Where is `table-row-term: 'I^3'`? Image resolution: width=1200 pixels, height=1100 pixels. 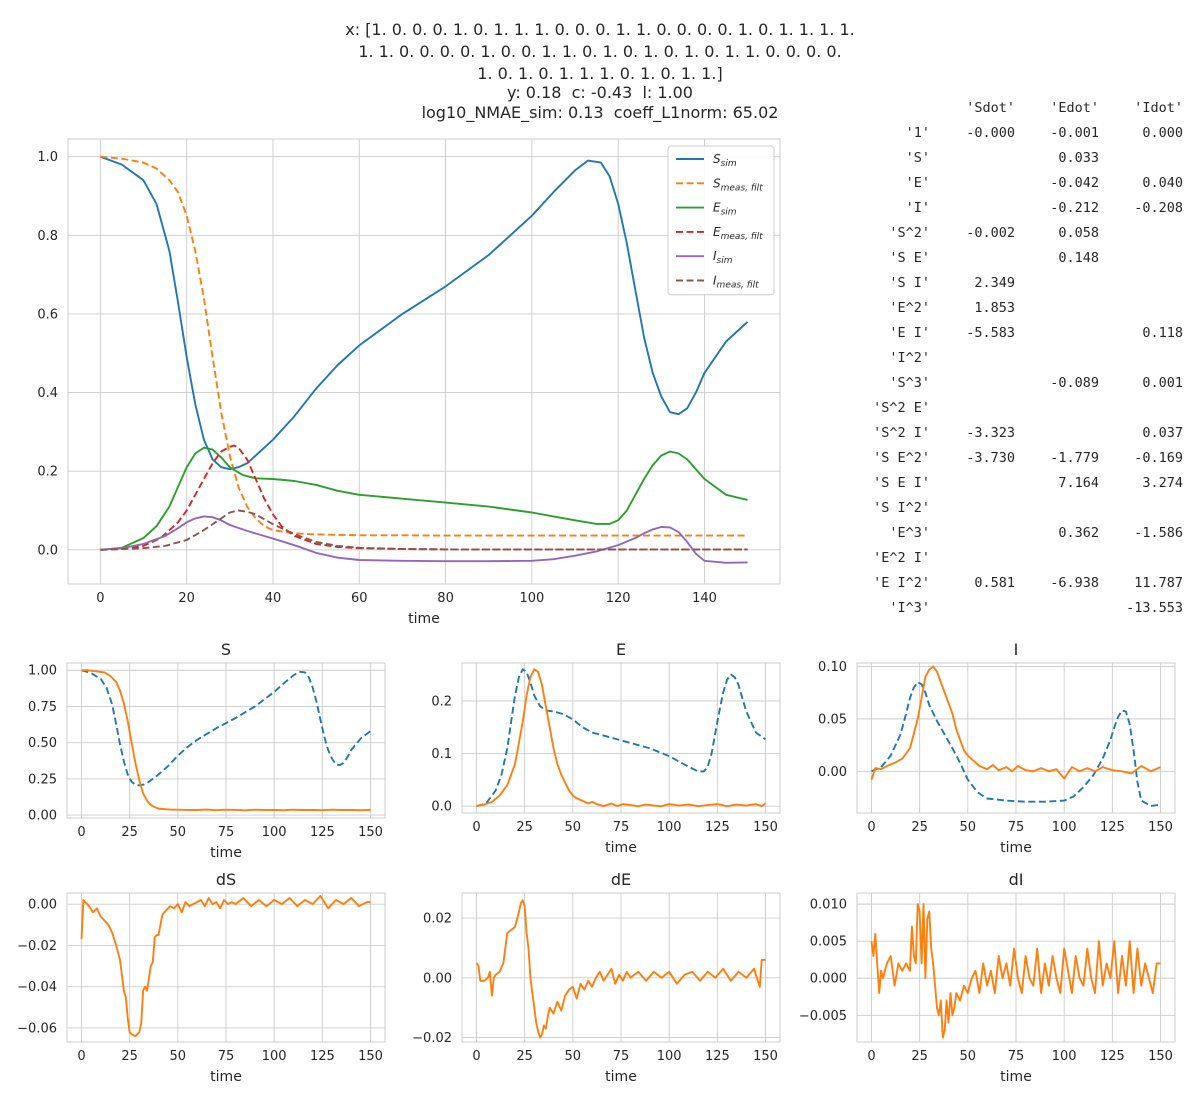
table-row-term: 'I^3' is located at coordinates (909, 608).